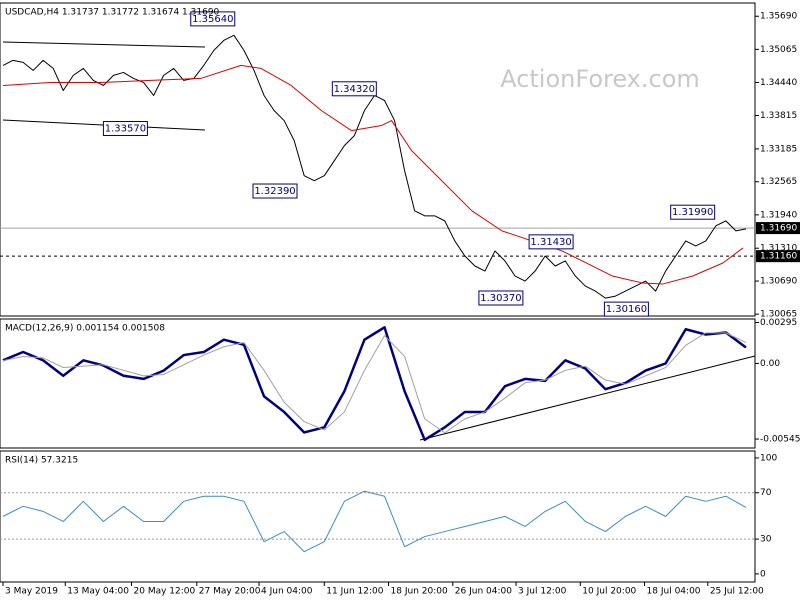 This screenshot has width=800, height=600. I want to click on annotation-label: 1.34320, so click(354, 89).